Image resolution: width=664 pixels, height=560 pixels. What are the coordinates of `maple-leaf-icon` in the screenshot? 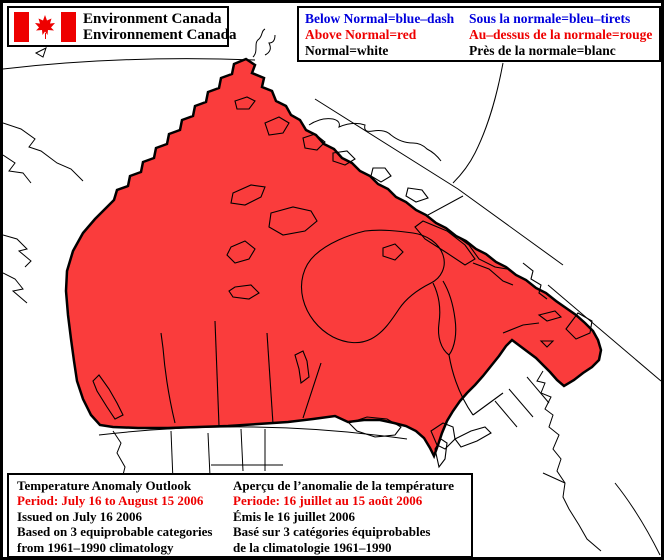 It's located at (45, 24).